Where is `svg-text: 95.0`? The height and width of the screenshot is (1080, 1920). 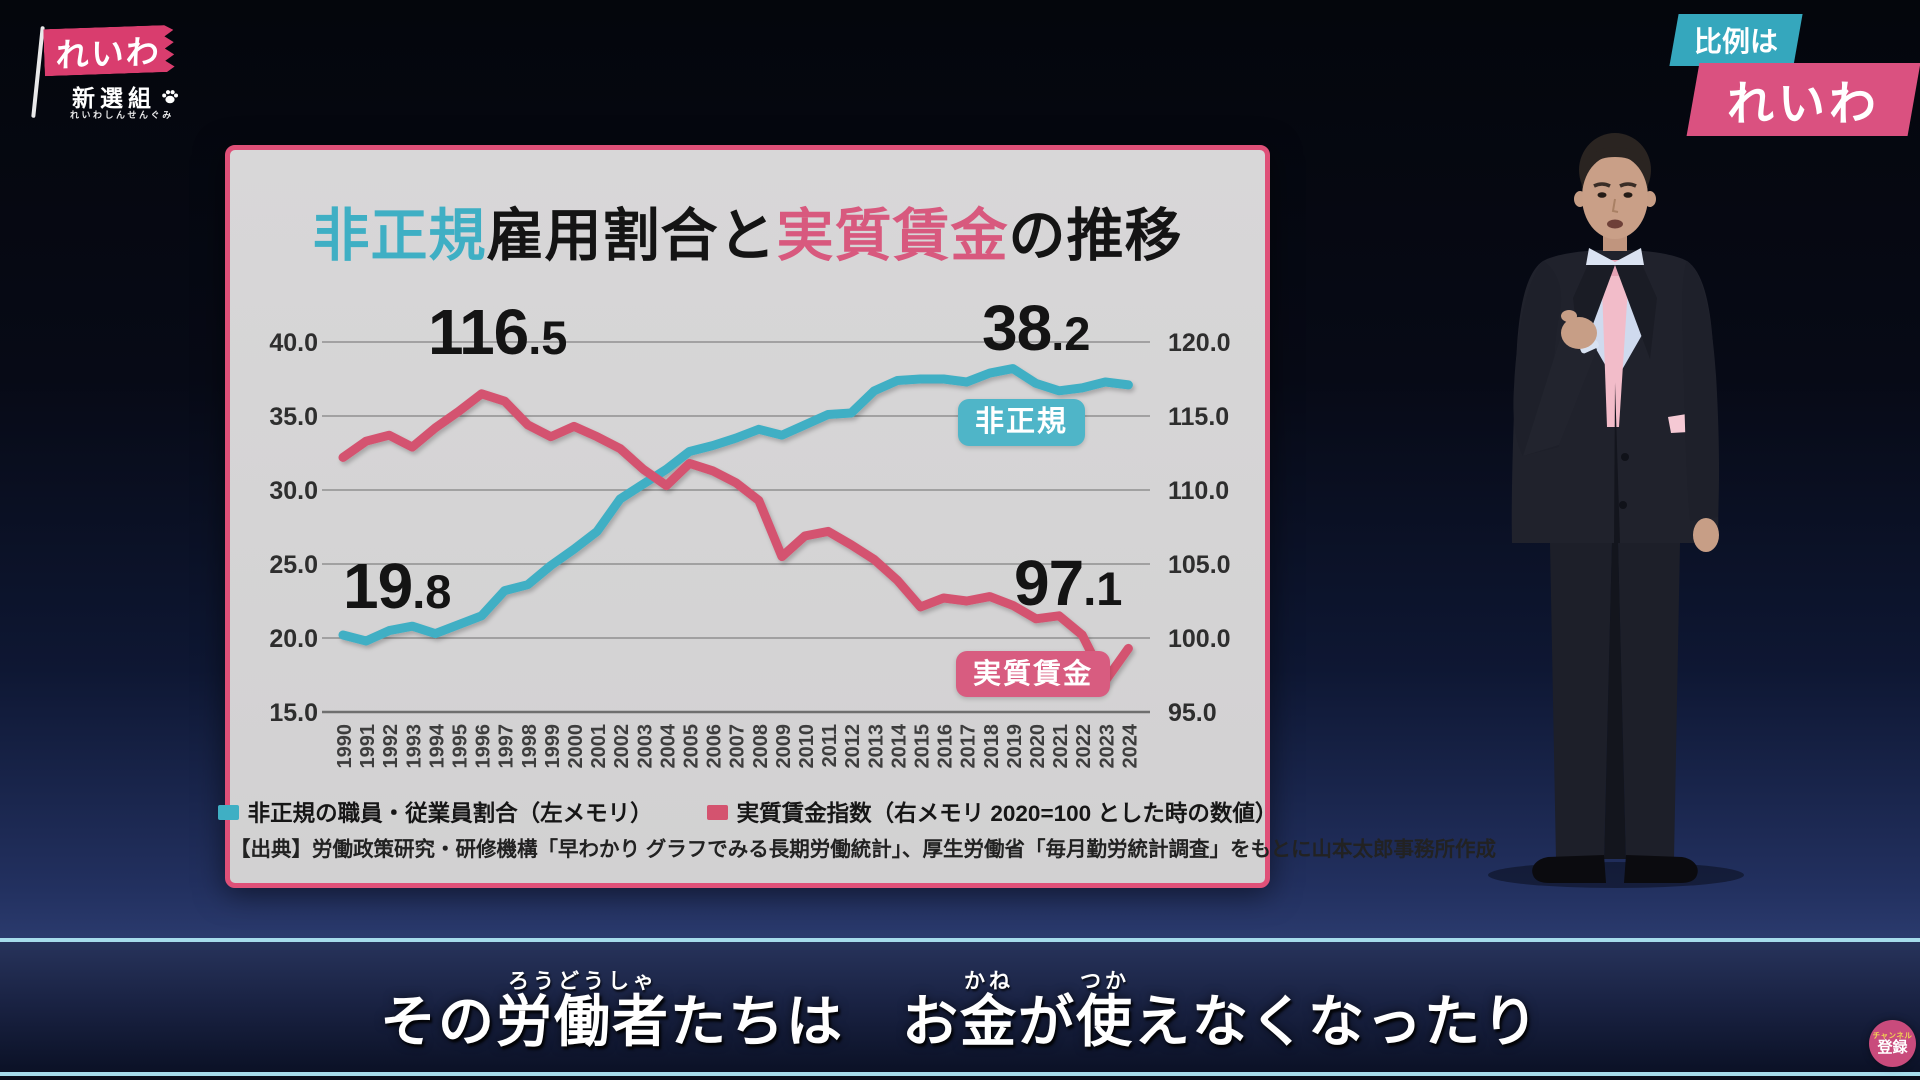 svg-text: 95.0 is located at coordinates (1192, 713).